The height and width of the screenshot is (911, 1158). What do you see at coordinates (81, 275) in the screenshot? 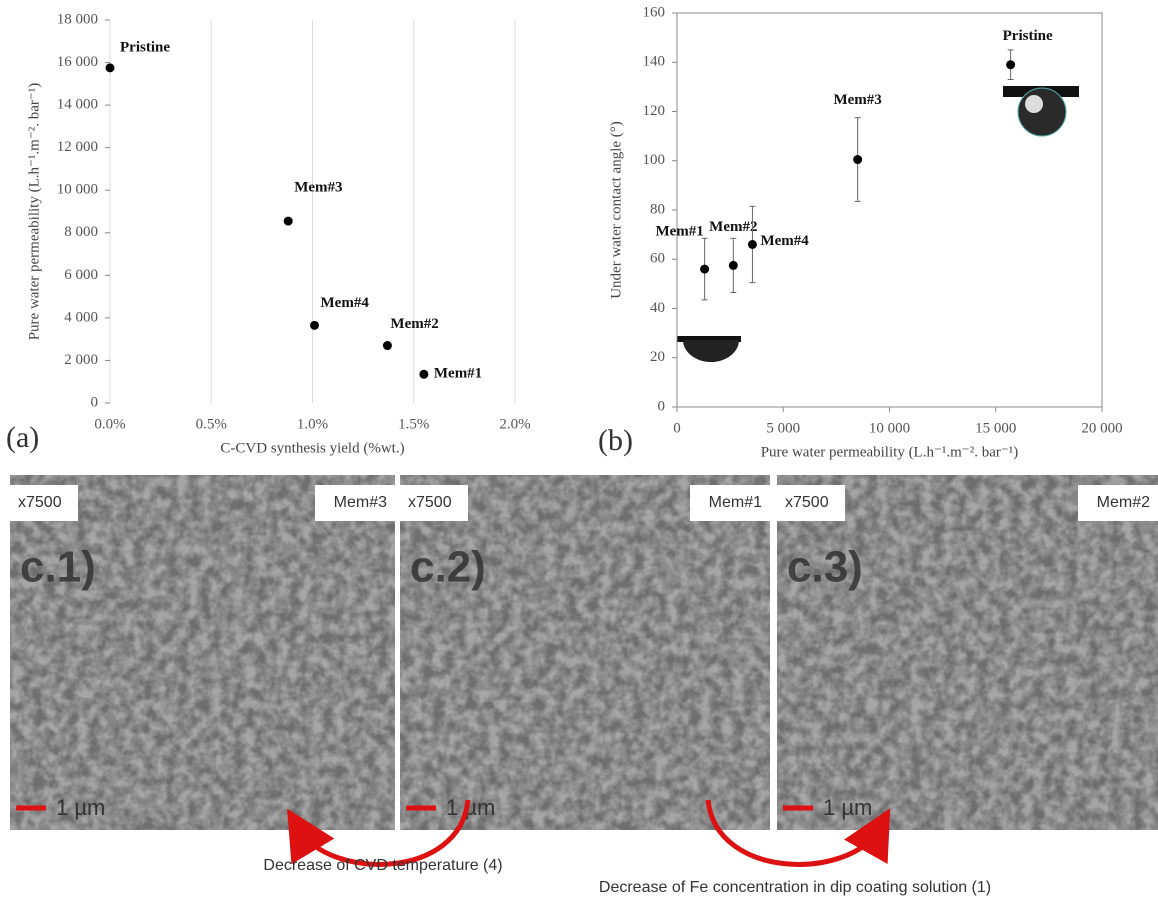
I see `y-tick-label: 6 000` at bounding box center [81, 275].